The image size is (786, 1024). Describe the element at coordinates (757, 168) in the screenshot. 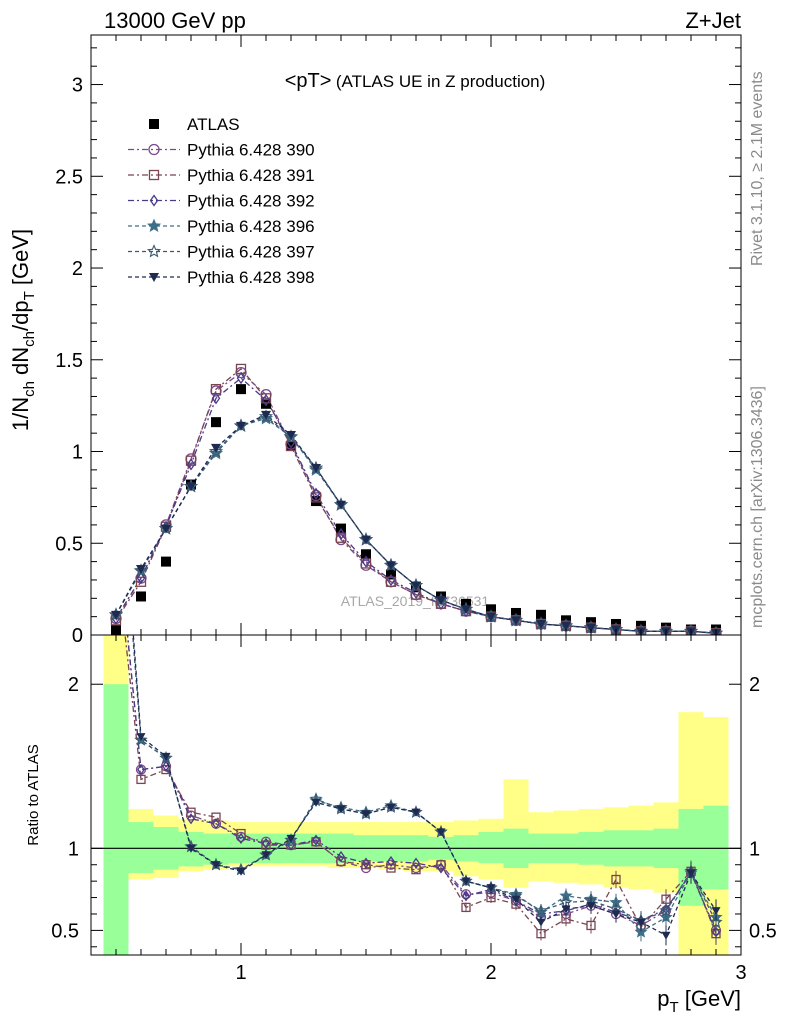

I see `rivet-label: Rivet 3.1.10, ≥ 2.1M events` at that location.